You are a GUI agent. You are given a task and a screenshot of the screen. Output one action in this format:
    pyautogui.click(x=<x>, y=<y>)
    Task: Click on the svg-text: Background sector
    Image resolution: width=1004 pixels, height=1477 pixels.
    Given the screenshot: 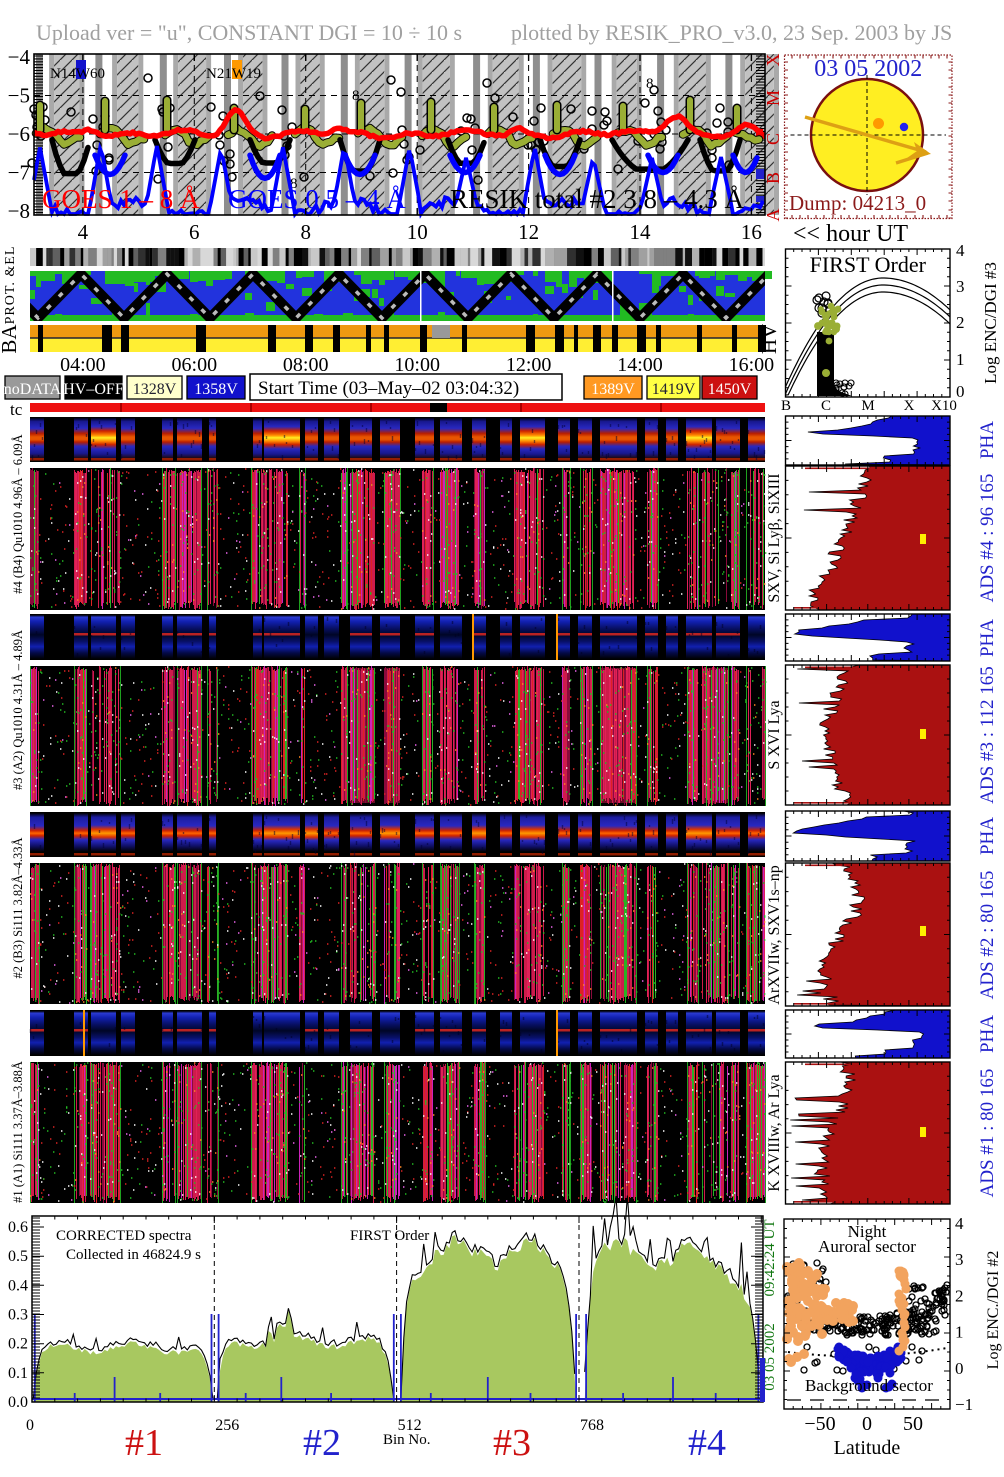 What is the action you would take?
    pyautogui.click(x=869, y=1385)
    